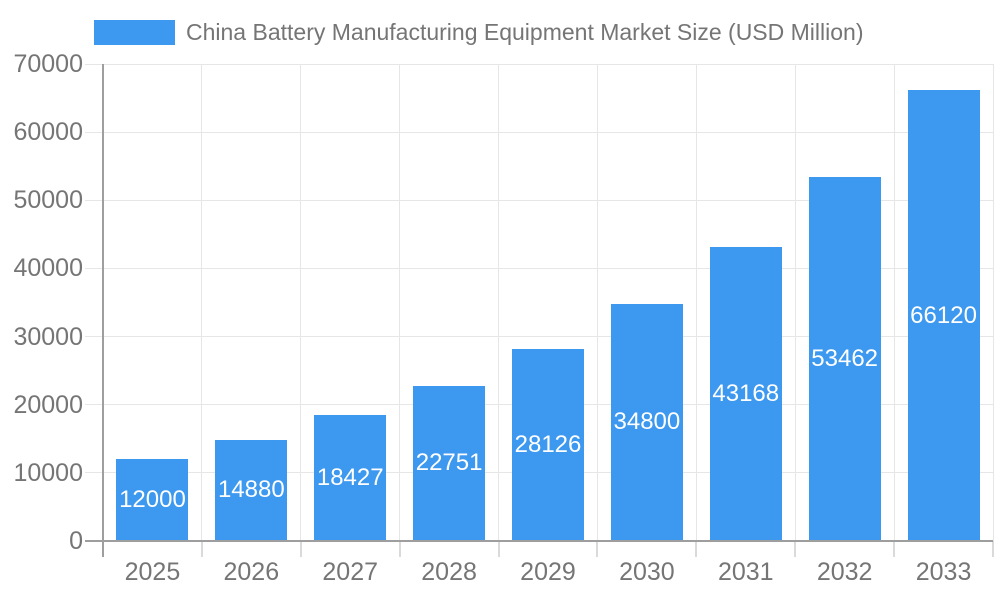 The width and height of the screenshot is (1000, 600). Describe the element at coordinates (103, 310) in the screenshot. I see `y-axis-line` at that location.